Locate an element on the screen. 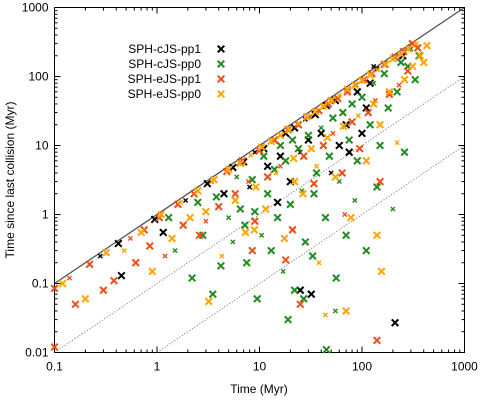  legend-label: SPH-cJS-pp0 is located at coordinates (164, 64).